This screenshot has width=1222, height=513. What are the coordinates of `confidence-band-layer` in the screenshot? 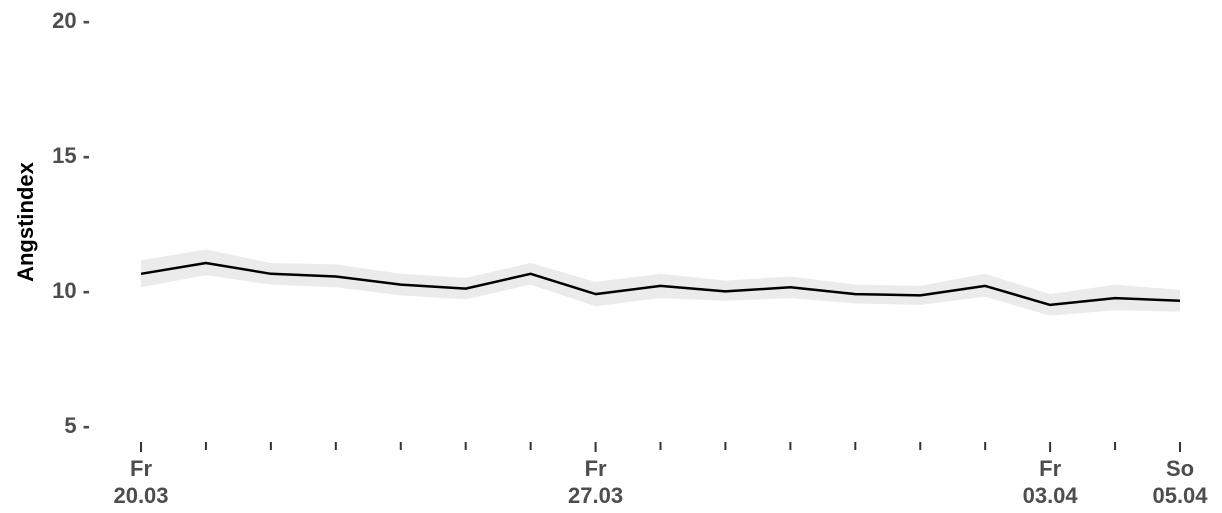 It's located at (660, 282).